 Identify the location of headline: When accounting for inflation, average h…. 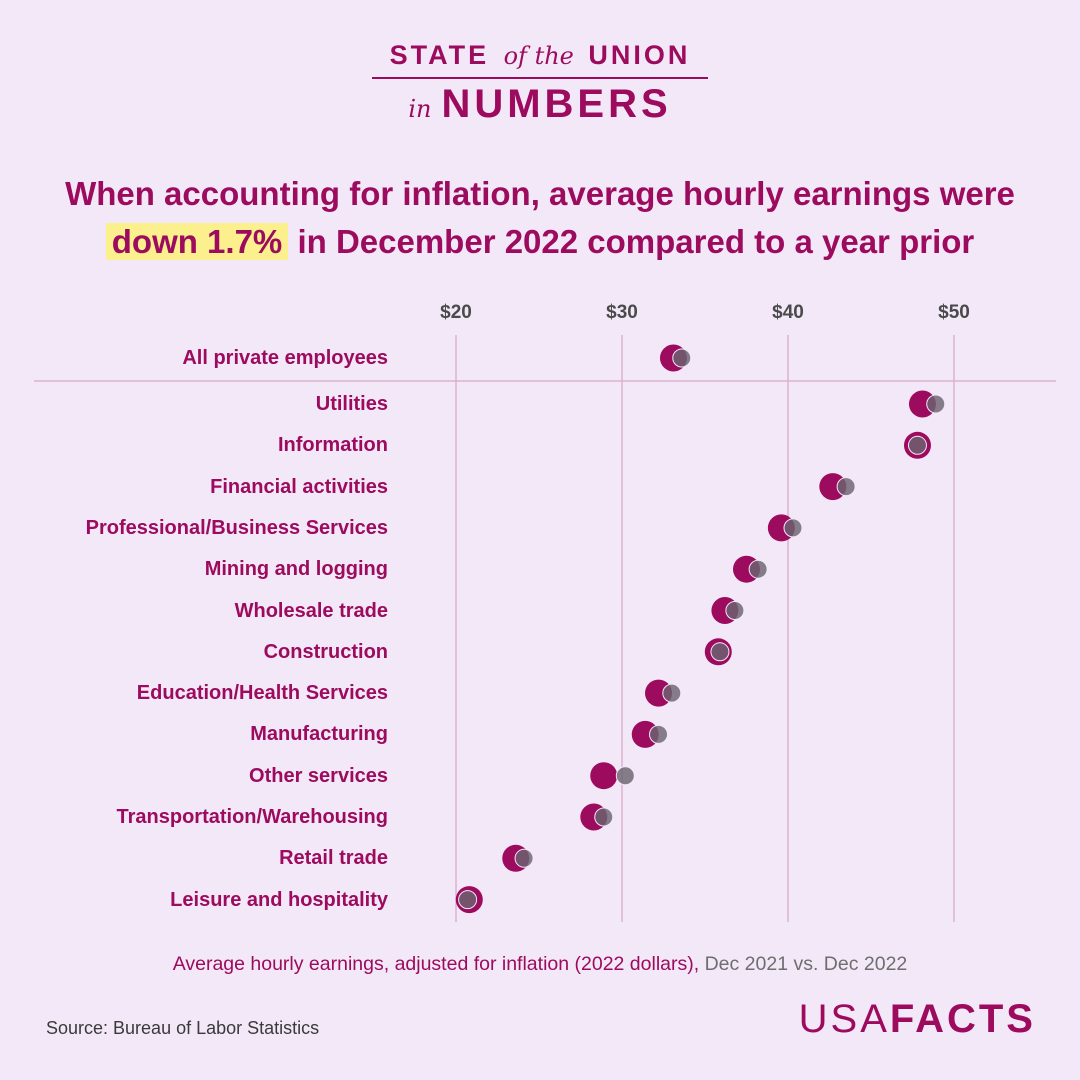
(540, 218).